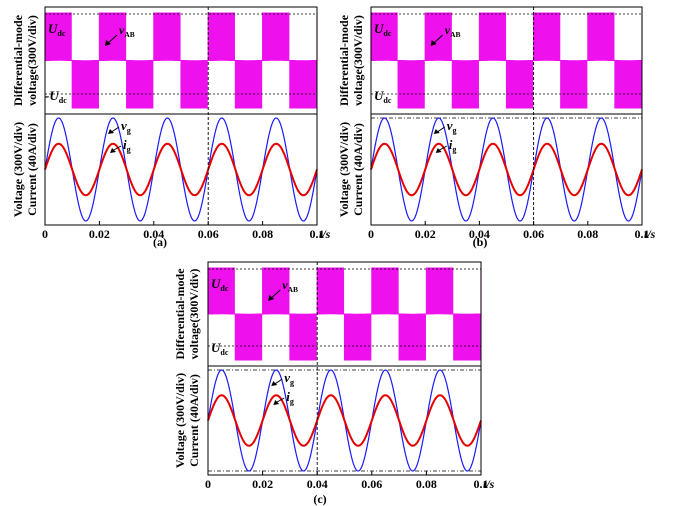  I want to click on figure-caption: (c), so click(319, 499).